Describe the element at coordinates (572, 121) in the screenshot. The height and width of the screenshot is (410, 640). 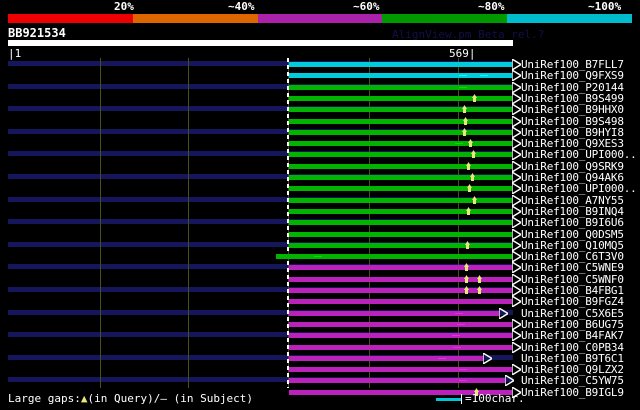
I see `hit-label: UniRef100_B9S498` at that location.